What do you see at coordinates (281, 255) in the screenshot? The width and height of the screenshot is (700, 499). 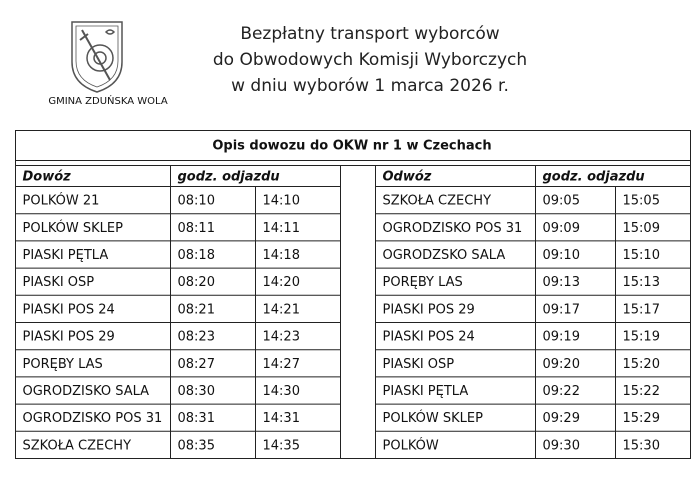 I see `cell: 14:18` at bounding box center [281, 255].